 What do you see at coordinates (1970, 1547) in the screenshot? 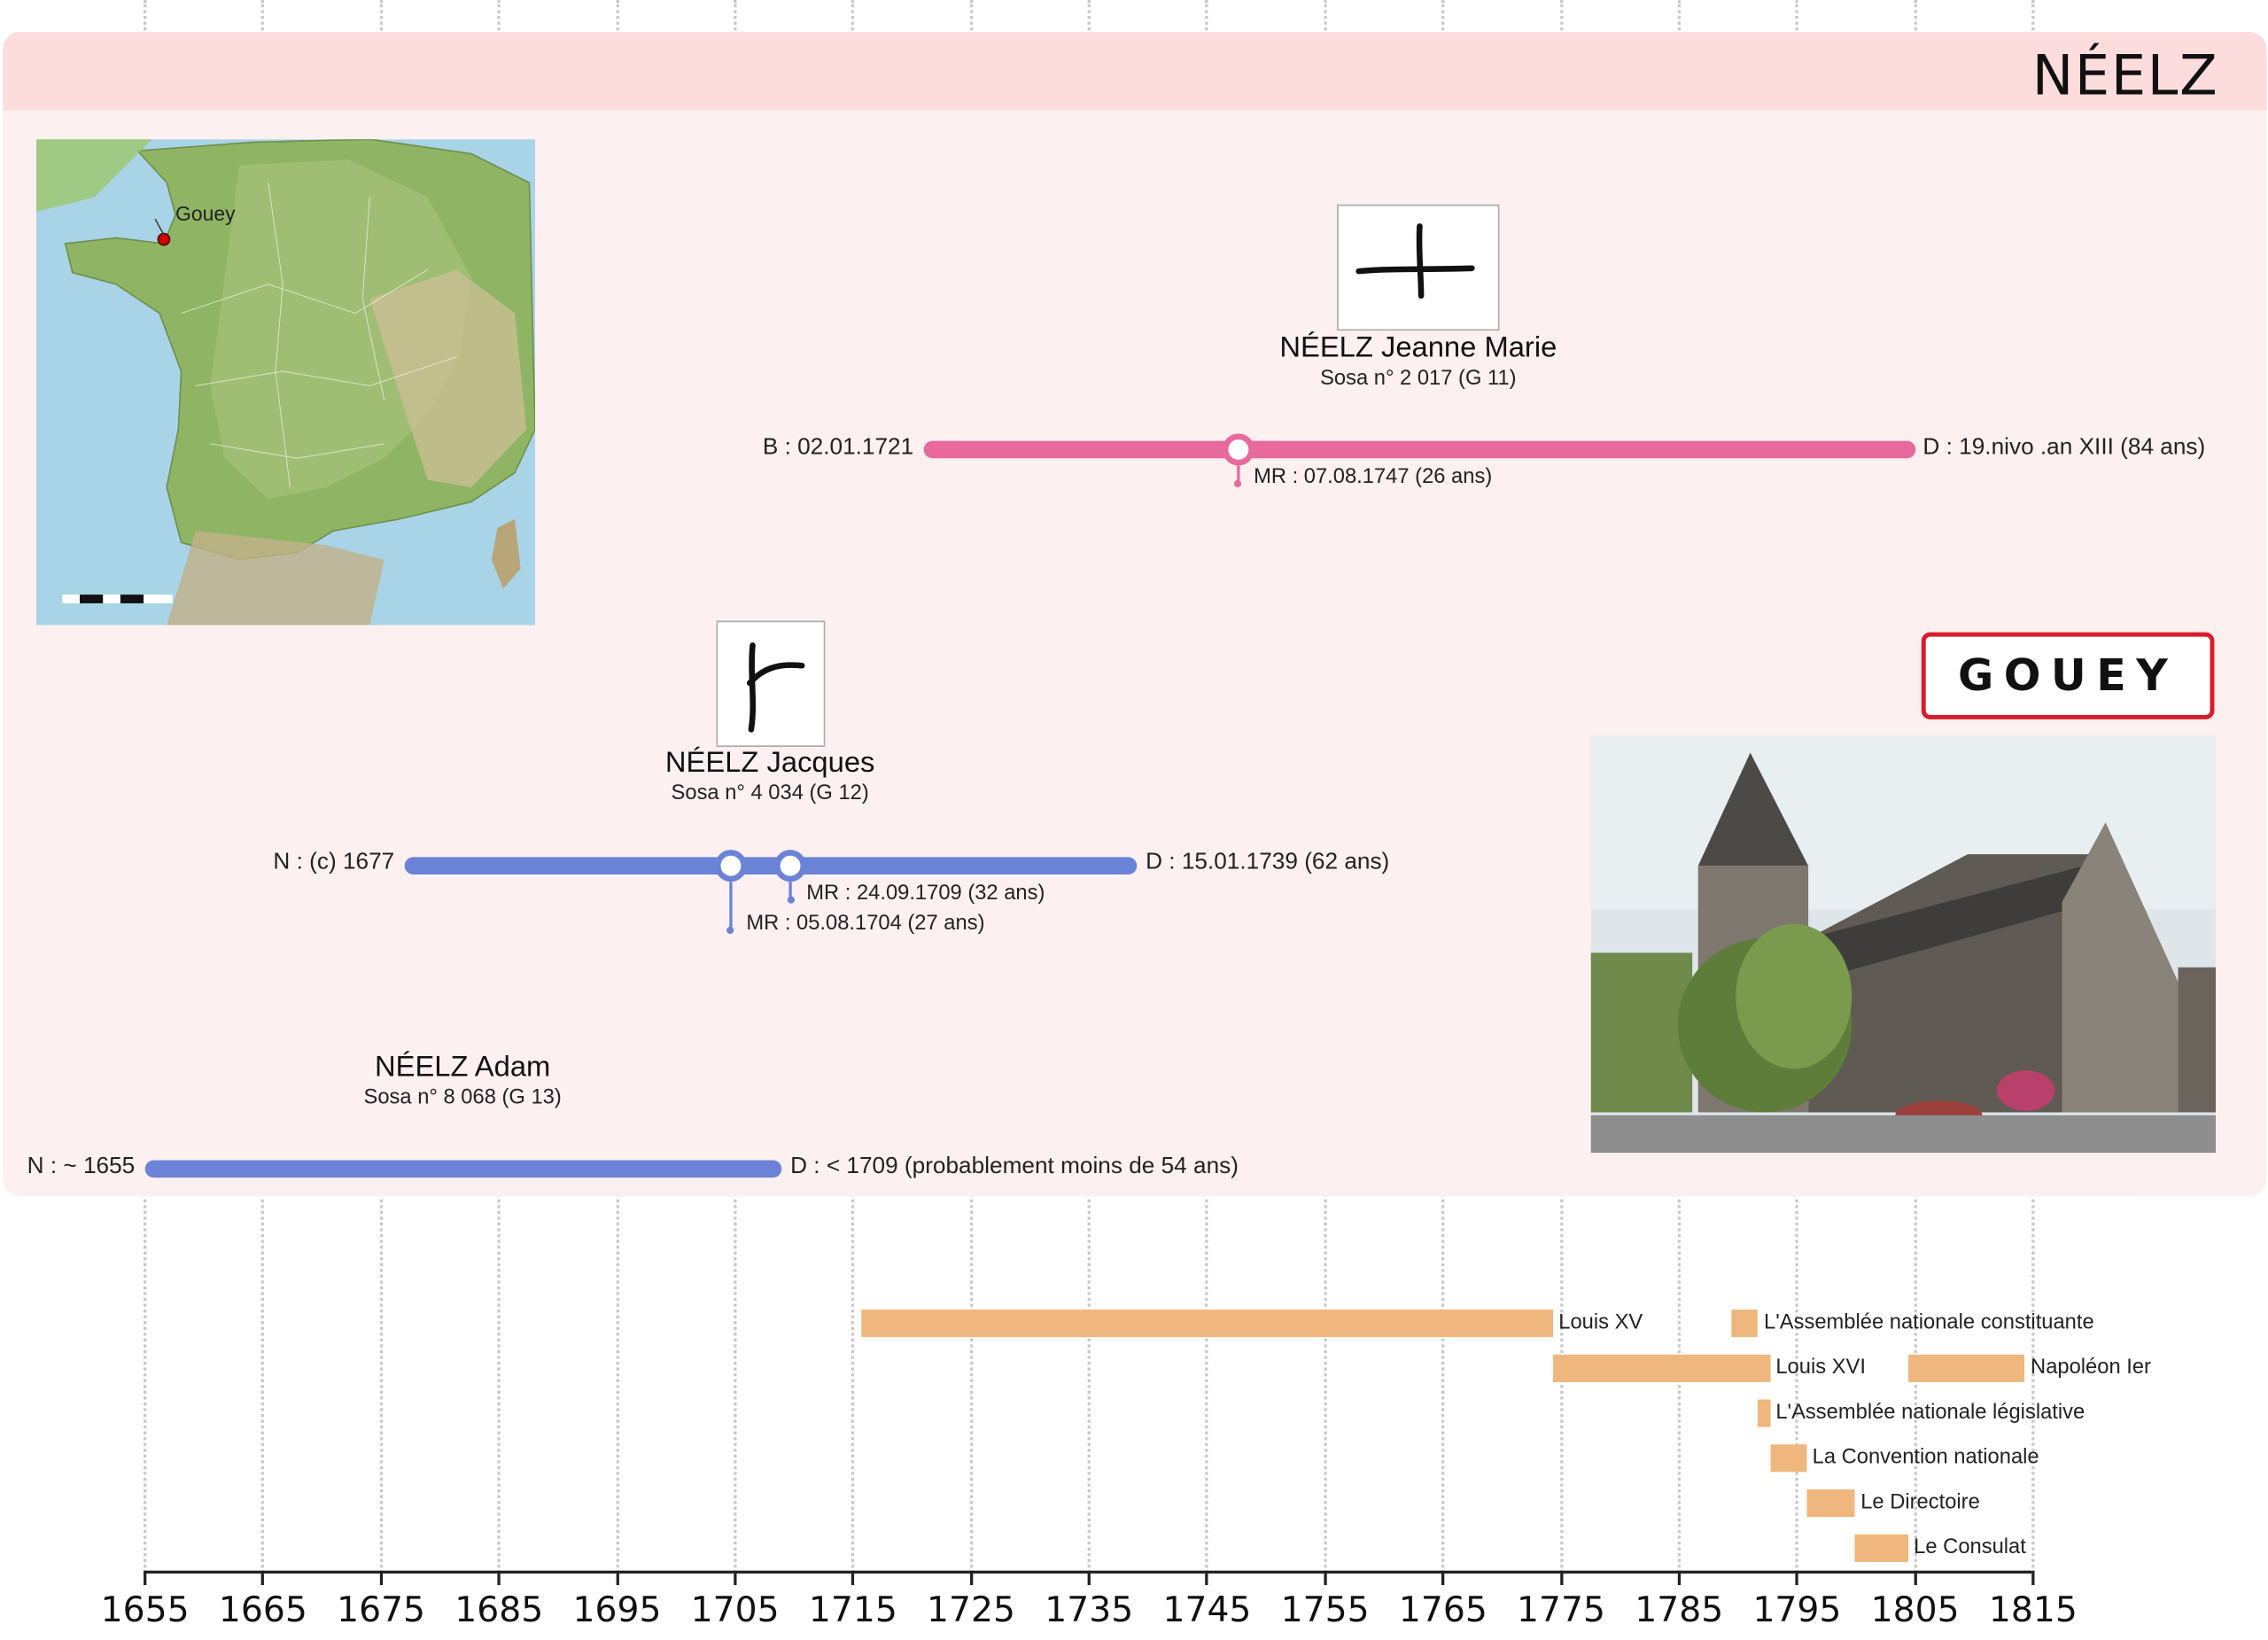
I see `reign-label: Le Consulat` at bounding box center [1970, 1547].